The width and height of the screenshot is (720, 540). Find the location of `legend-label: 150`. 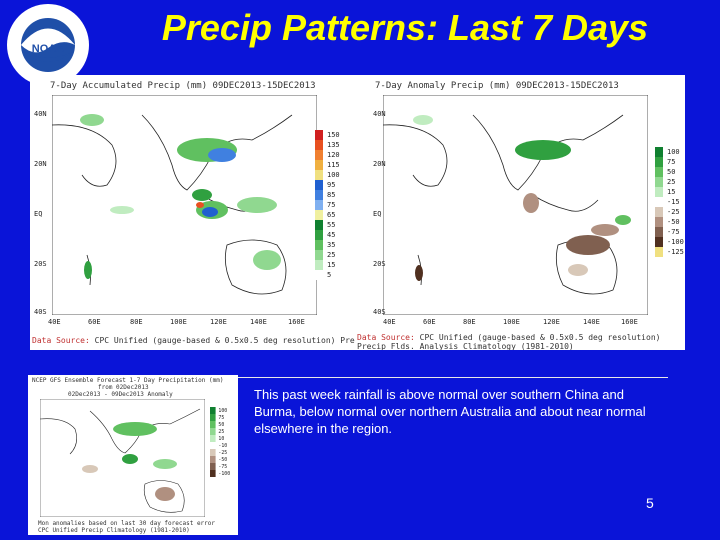

legend-label: 150 is located at coordinates (333, 135).